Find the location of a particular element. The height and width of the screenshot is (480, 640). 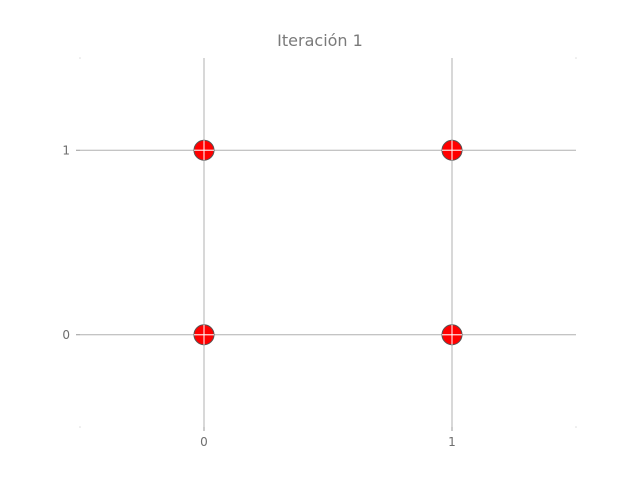

chart-title: Iteración 1 is located at coordinates (320, 40).